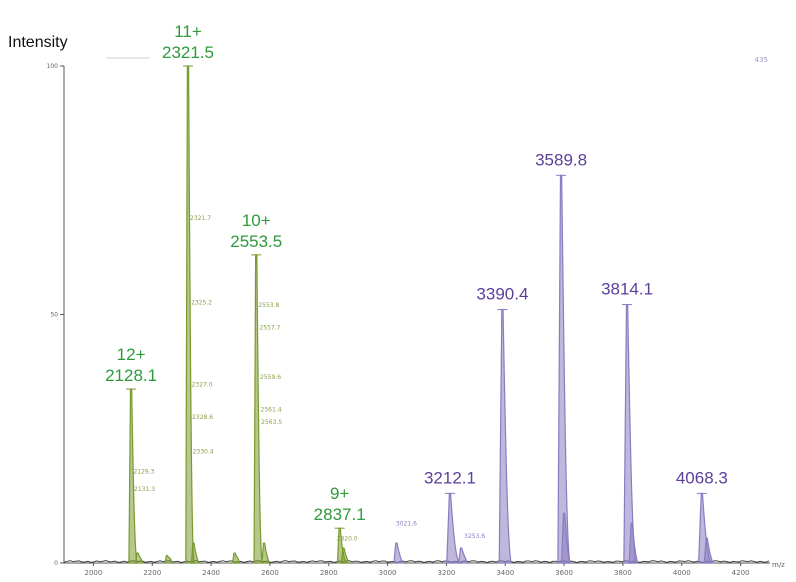 This screenshot has width=796, height=582. I want to click on y-tick-label: 50, so click(54, 315).